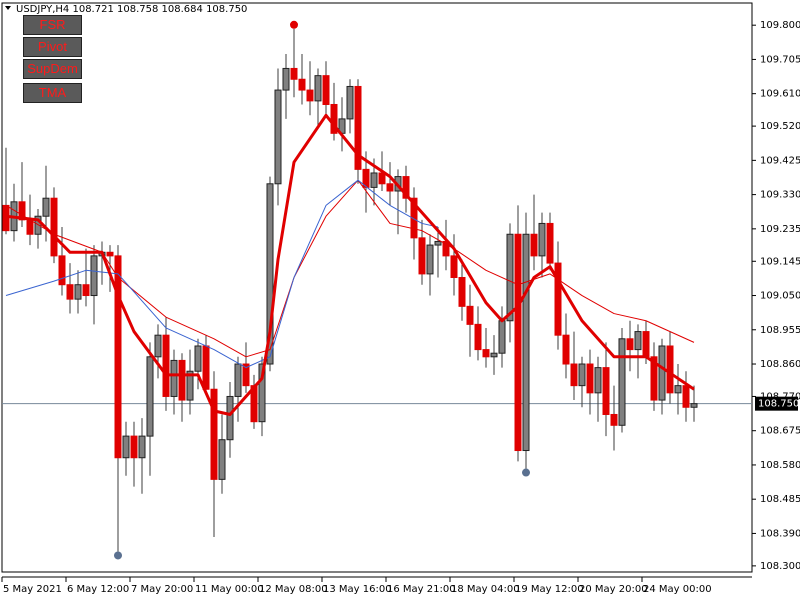 The height and width of the screenshot is (600, 800). Describe the element at coordinates (780, 195) in the screenshot. I see `y-tick-label: 109.330` at that location.